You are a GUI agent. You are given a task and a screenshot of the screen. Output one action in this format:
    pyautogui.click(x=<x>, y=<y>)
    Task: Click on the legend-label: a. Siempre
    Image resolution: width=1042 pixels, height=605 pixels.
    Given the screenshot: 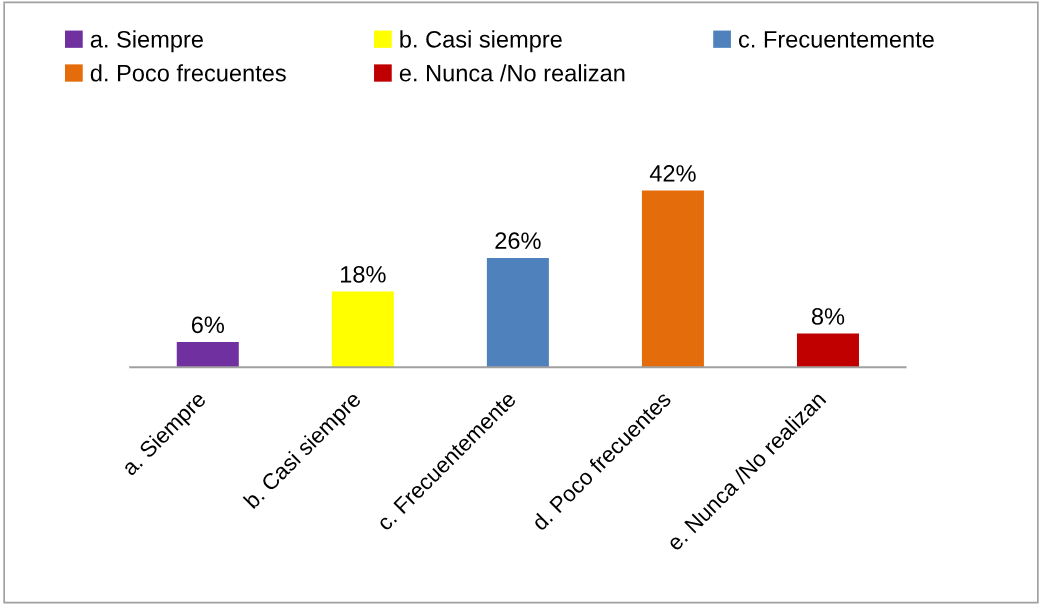 What is the action you would take?
    pyautogui.click(x=146, y=41)
    